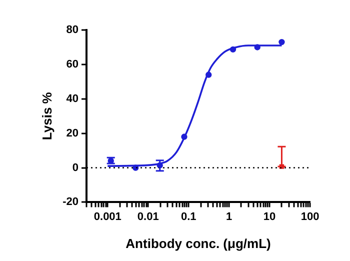 The image size is (350, 261). I want to click on y-tick-label: 20, so click(72, 133).